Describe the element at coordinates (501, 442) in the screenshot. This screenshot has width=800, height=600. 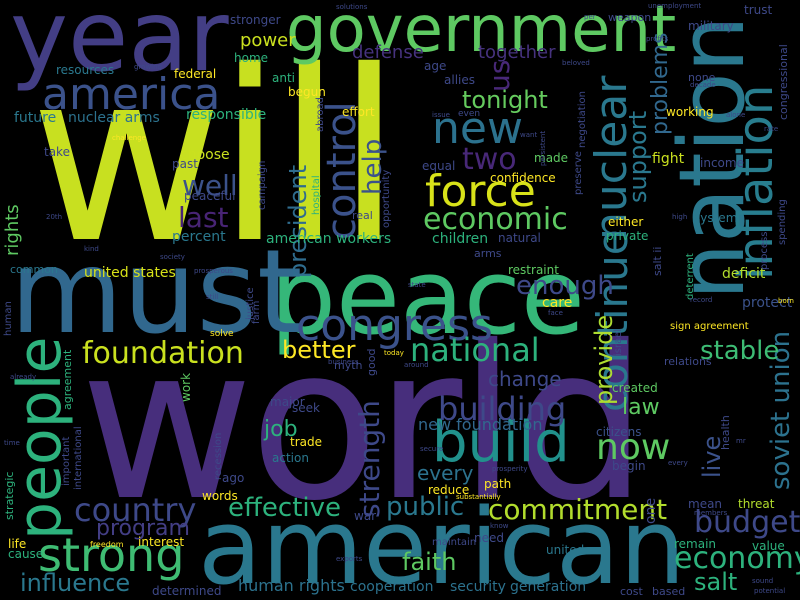
I see `word: build` at that location.